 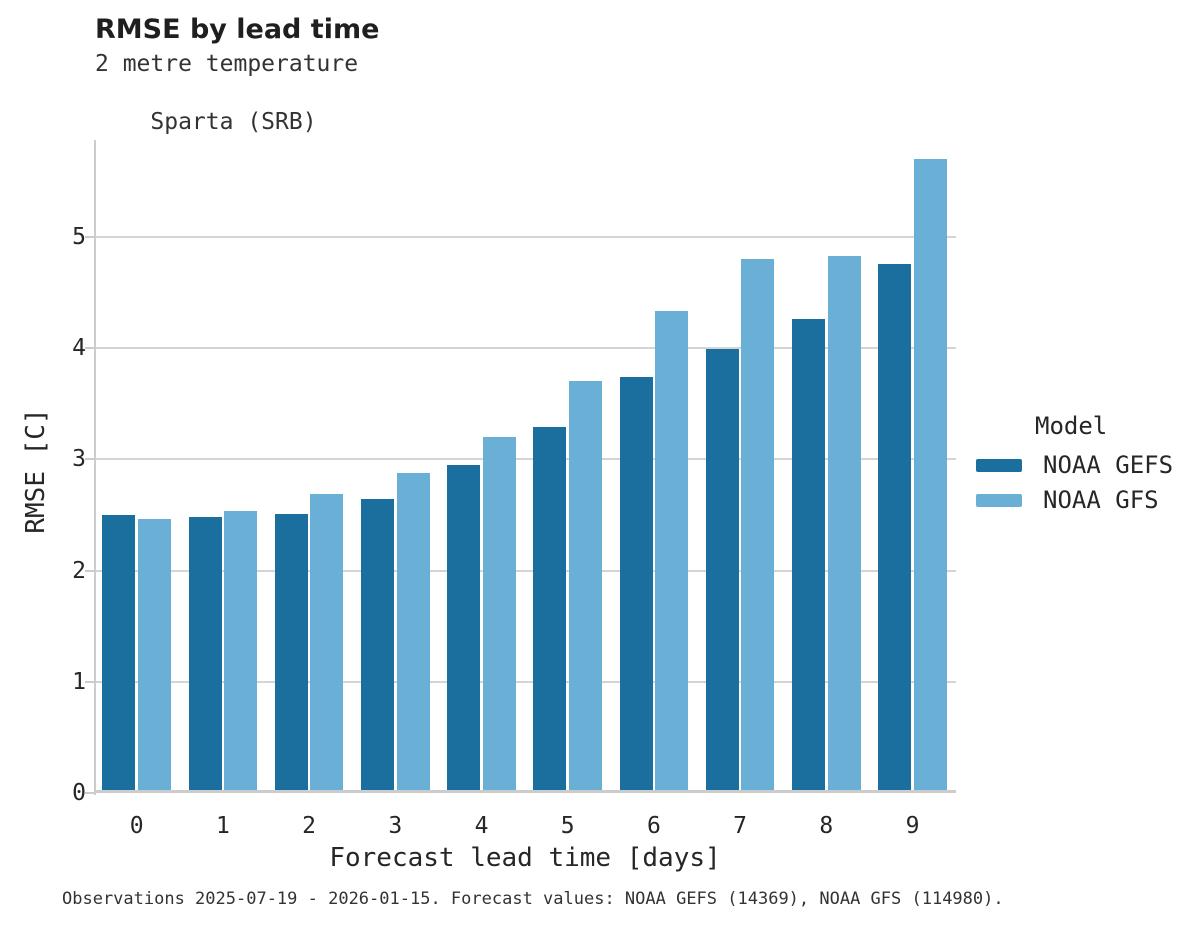 What do you see at coordinates (525, 791) in the screenshot?
I see `x-axis-spine` at bounding box center [525, 791].